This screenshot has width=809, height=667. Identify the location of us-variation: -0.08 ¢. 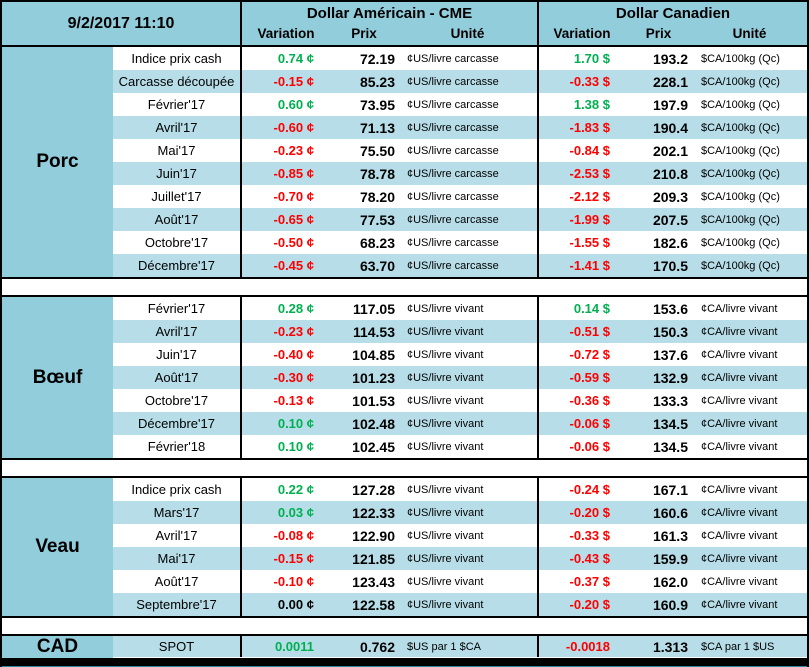
(285, 535).